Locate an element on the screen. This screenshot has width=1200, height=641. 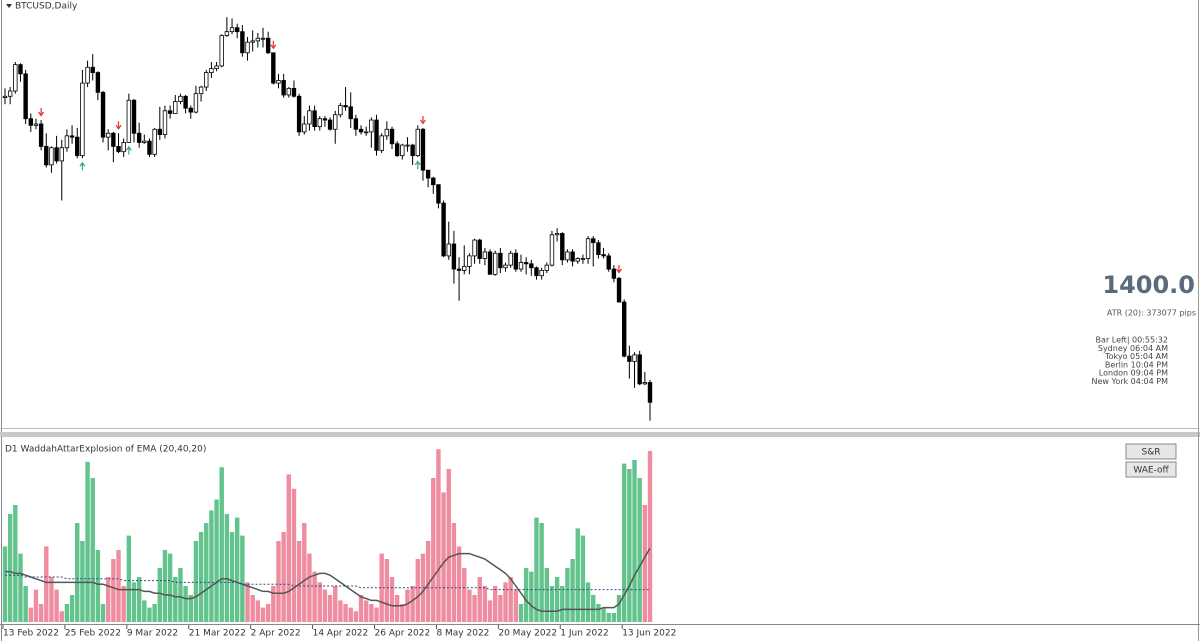
indicator-button: S&R is located at coordinates (1151, 451).